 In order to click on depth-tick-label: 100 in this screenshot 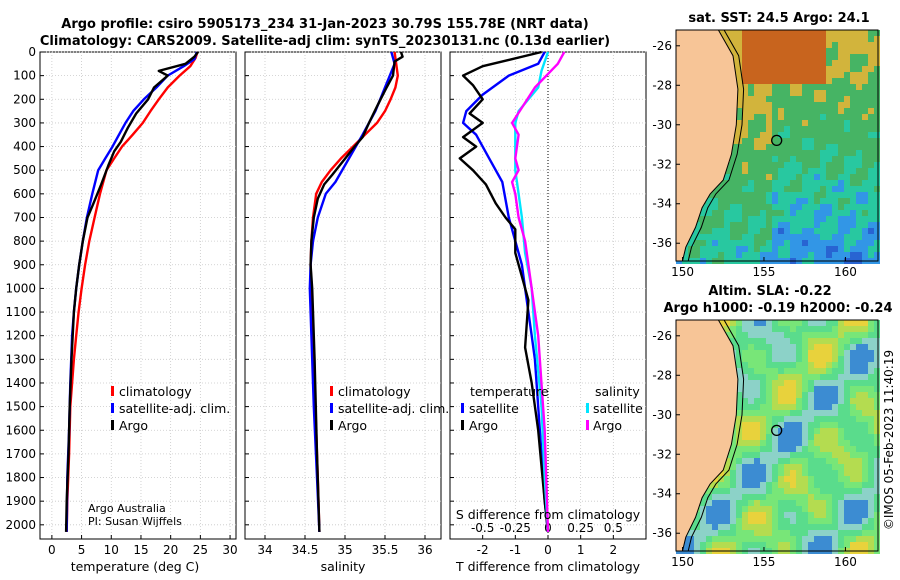, I will do `click(24, 76)`.